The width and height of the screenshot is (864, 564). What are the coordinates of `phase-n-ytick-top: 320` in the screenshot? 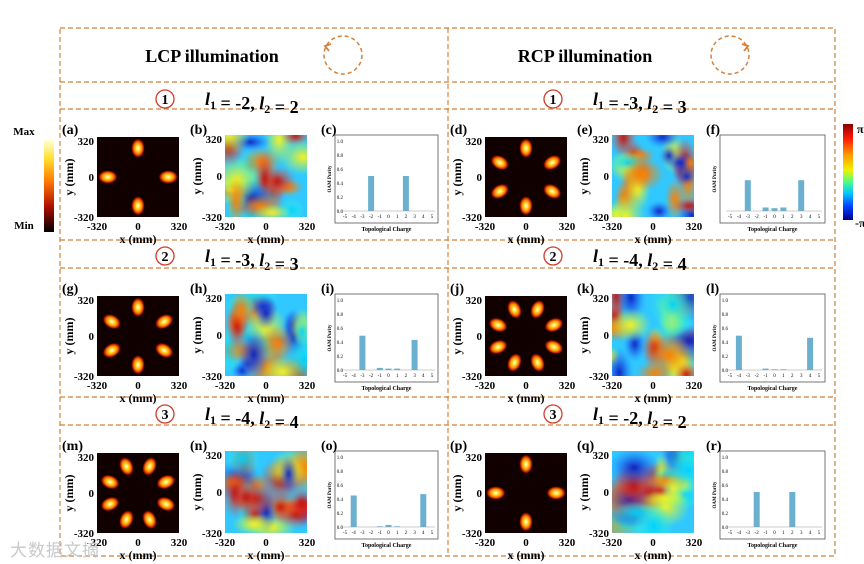 It's located at (214, 456).